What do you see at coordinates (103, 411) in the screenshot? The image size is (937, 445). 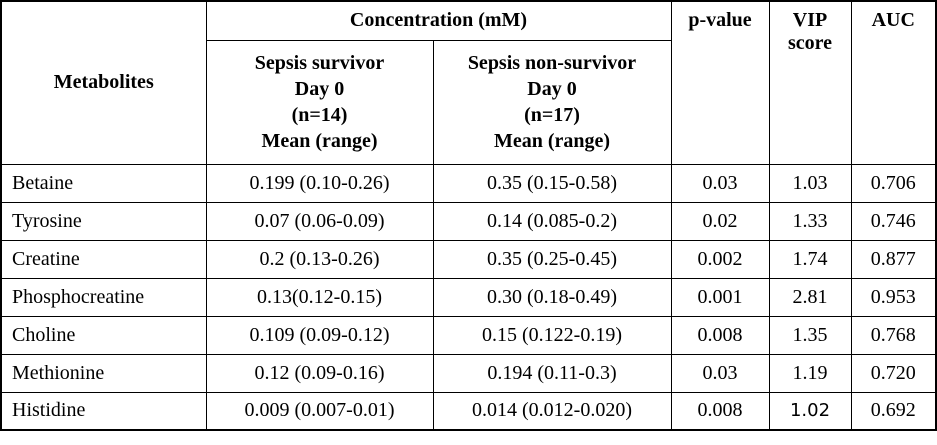 I see `metabolite-name: Histidine` at bounding box center [103, 411].